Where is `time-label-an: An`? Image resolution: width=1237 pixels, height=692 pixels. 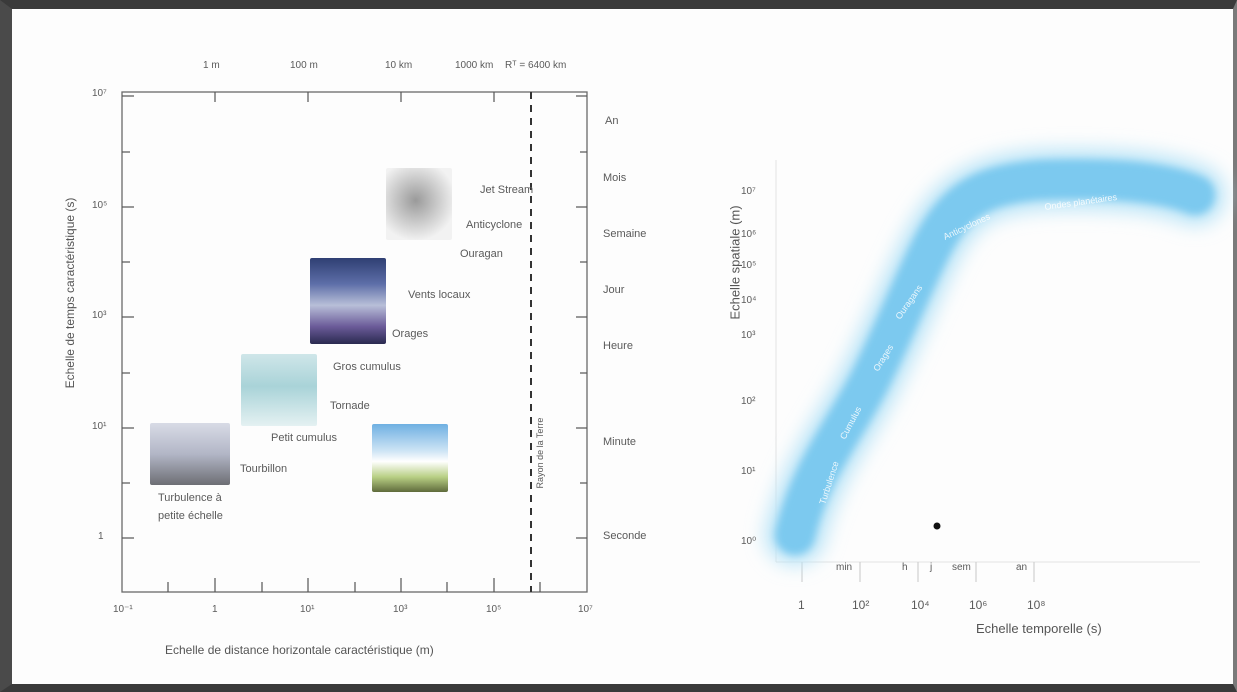
time-label-an: An is located at coordinates (612, 121).